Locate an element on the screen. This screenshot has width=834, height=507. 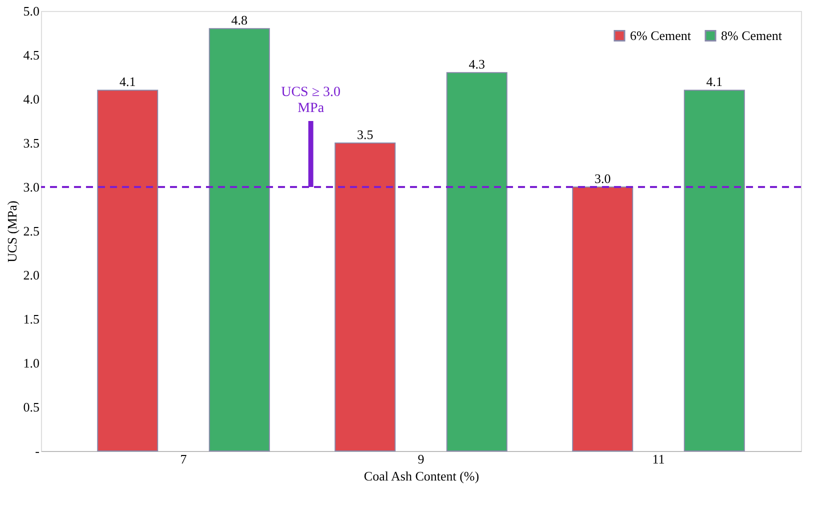
data-label: 3.0 is located at coordinates (602, 178).